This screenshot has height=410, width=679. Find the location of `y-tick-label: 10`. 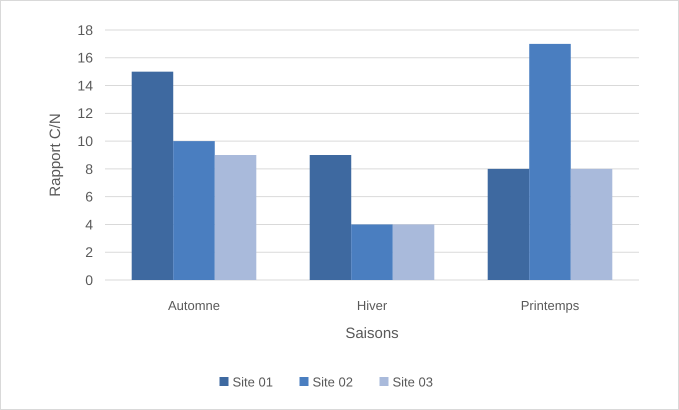

y-tick-label: 10 is located at coordinates (85, 141).